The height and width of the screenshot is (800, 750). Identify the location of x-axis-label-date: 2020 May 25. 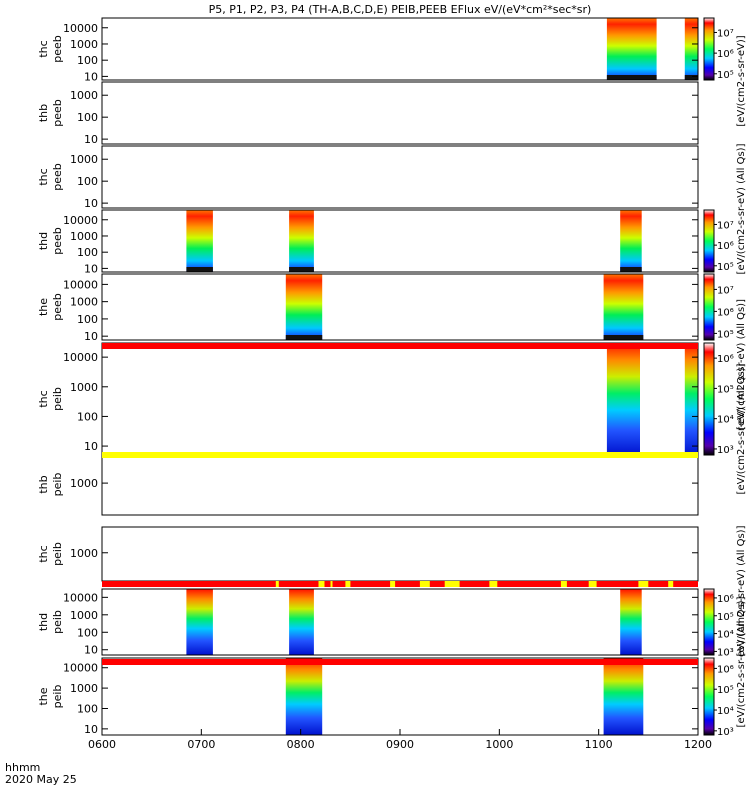
(41, 779).